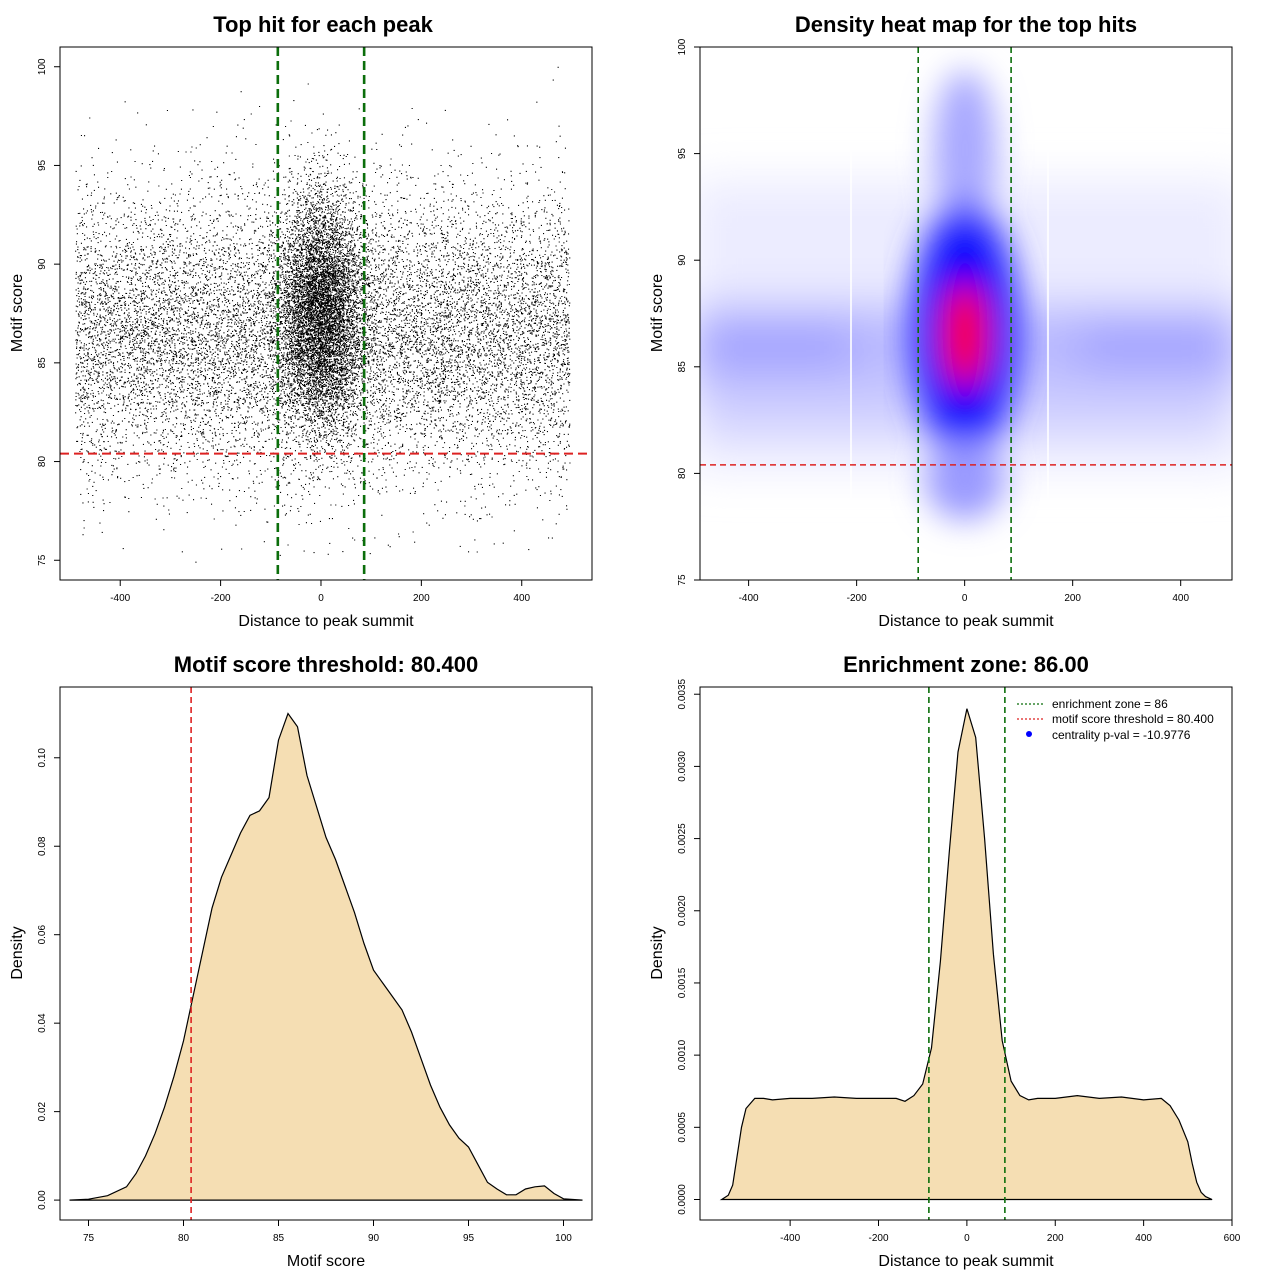 This screenshot has width=1280, height=1280. Describe the element at coordinates (469, 1238) in the screenshot. I see `x-tick-label: 95` at that location.